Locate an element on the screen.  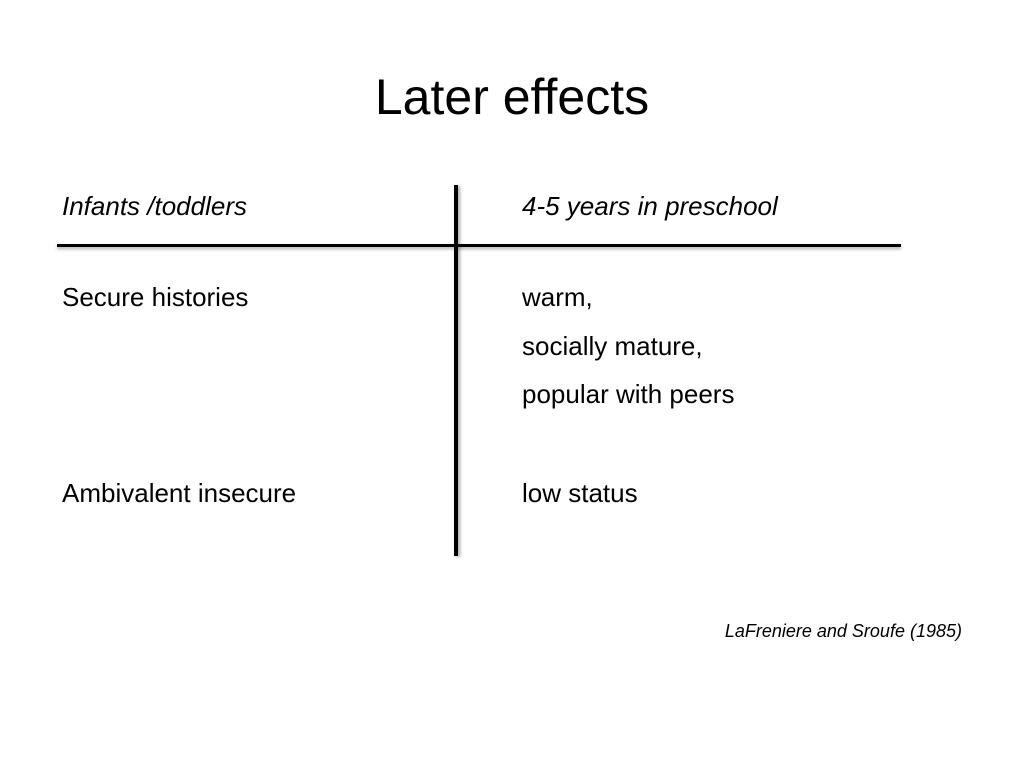
row-label-ambivalent: Ambivalent insecure is located at coordinates (179, 493).